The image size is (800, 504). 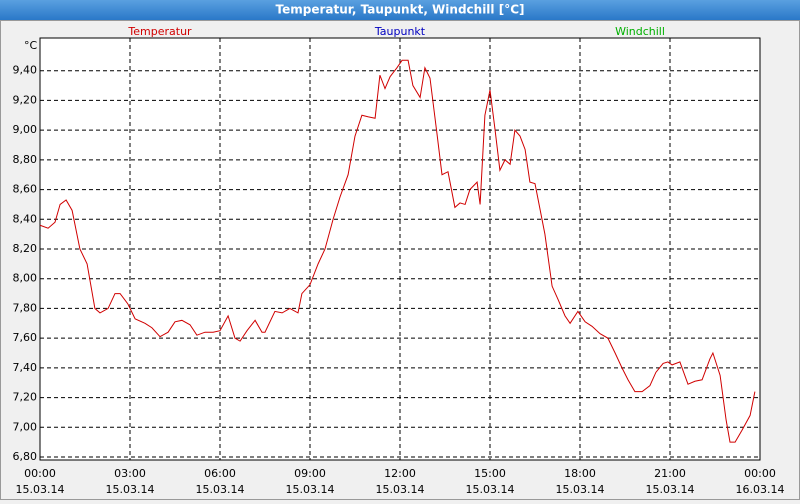 What do you see at coordinates (25, 218) in the screenshot?
I see `y-tick-label: 8,40` at bounding box center [25, 218].